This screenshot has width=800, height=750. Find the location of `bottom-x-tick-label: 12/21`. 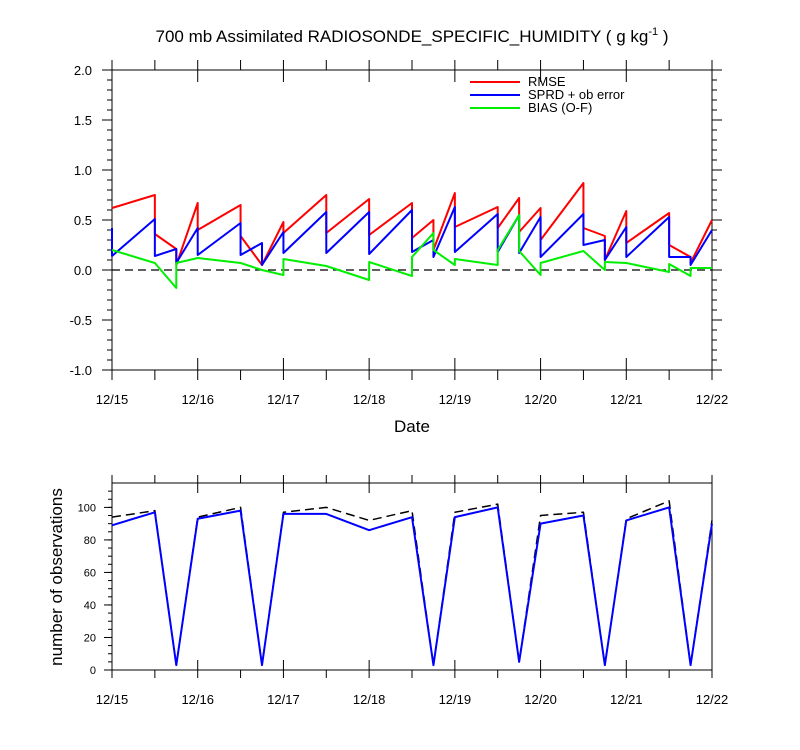

bottom-x-tick-label: 12/21 is located at coordinates (626, 699).